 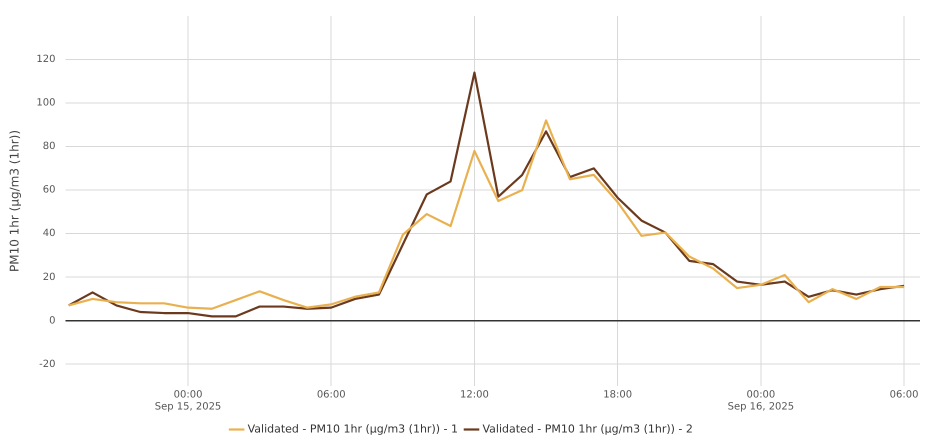 What do you see at coordinates (353, 429) in the screenshot?
I see `legend-label: Validated - PM10 1hr (µg/m3 (1hr)) - 1` at bounding box center [353, 429].